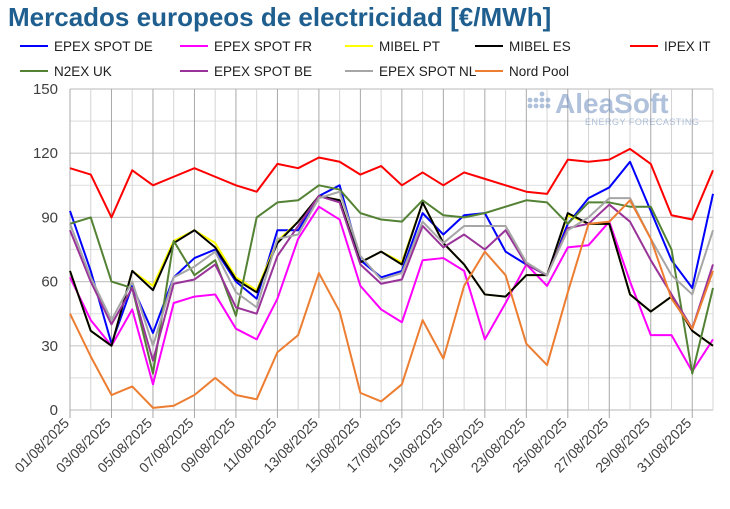 This screenshot has width=730, height=509. What do you see at coordinates (49, 282) in the screenshot?
I see `y-tick-label: 60` at bounding box center [49, 282].